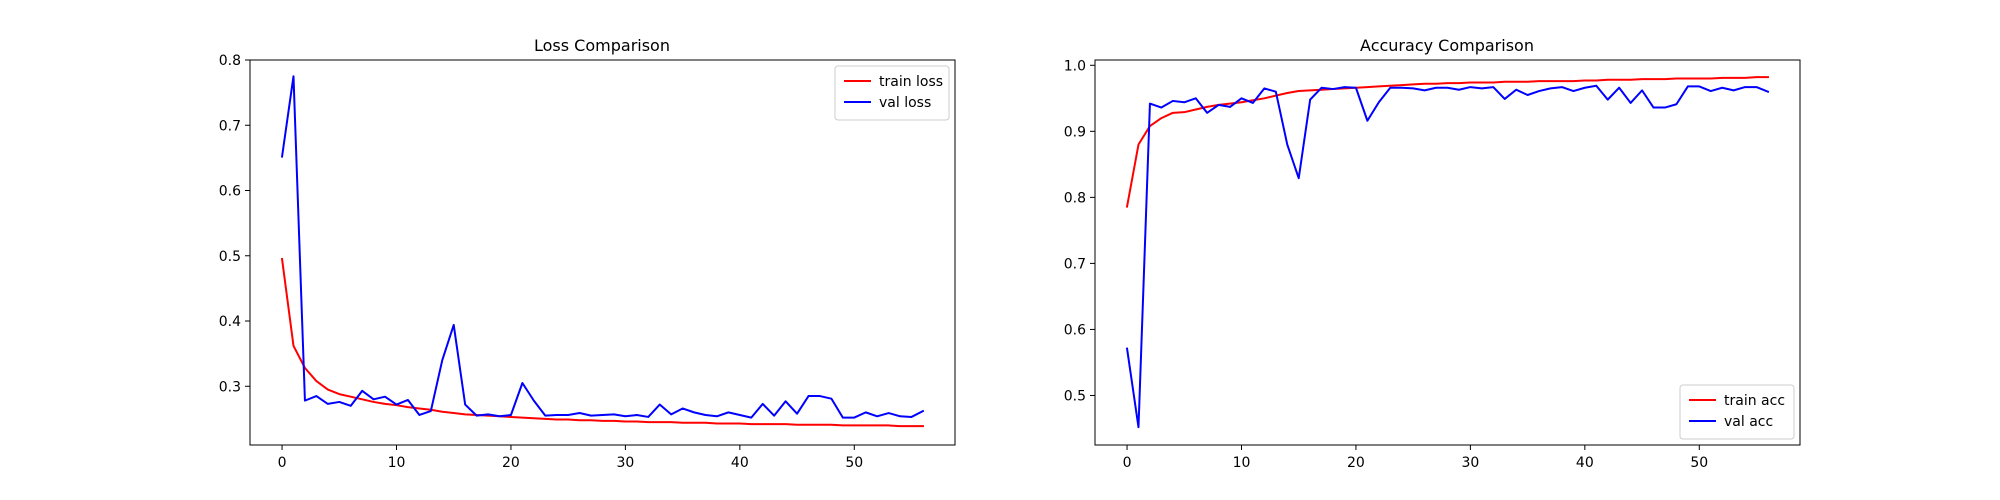  What do you see at coordinates (230, 387) in the screenshot?
I see `loss-y-tick-label-0: 0.3` at bounding box center [230, 387].